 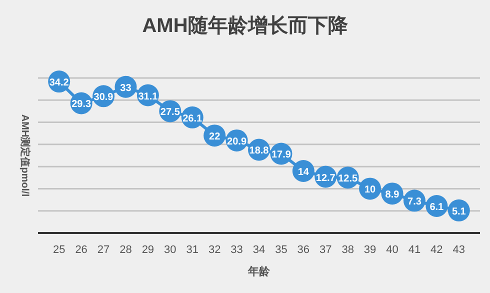 I want to click on x-tick-label: 26, so click(x=81, y=250).